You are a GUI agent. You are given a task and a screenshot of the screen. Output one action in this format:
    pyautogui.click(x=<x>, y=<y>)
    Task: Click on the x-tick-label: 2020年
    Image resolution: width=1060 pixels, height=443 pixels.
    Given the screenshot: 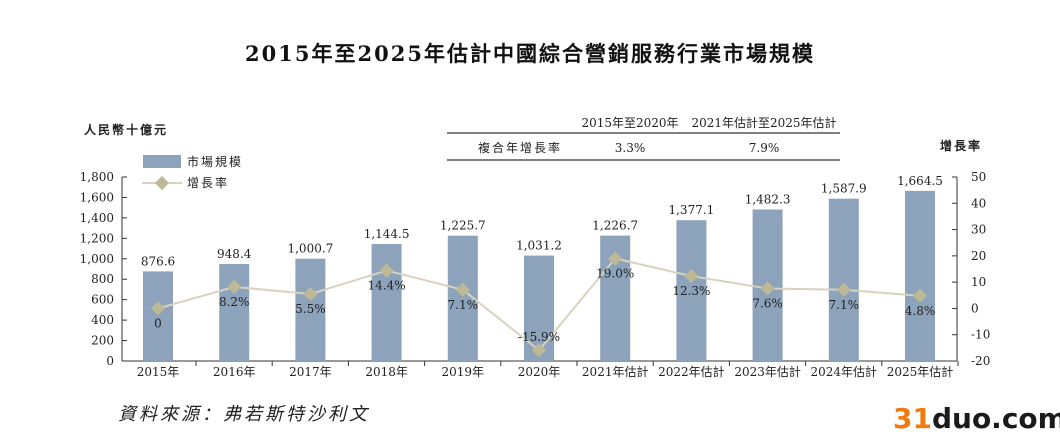 What is the action you would take?
    pyautogui.click(x=539, y=372)
    